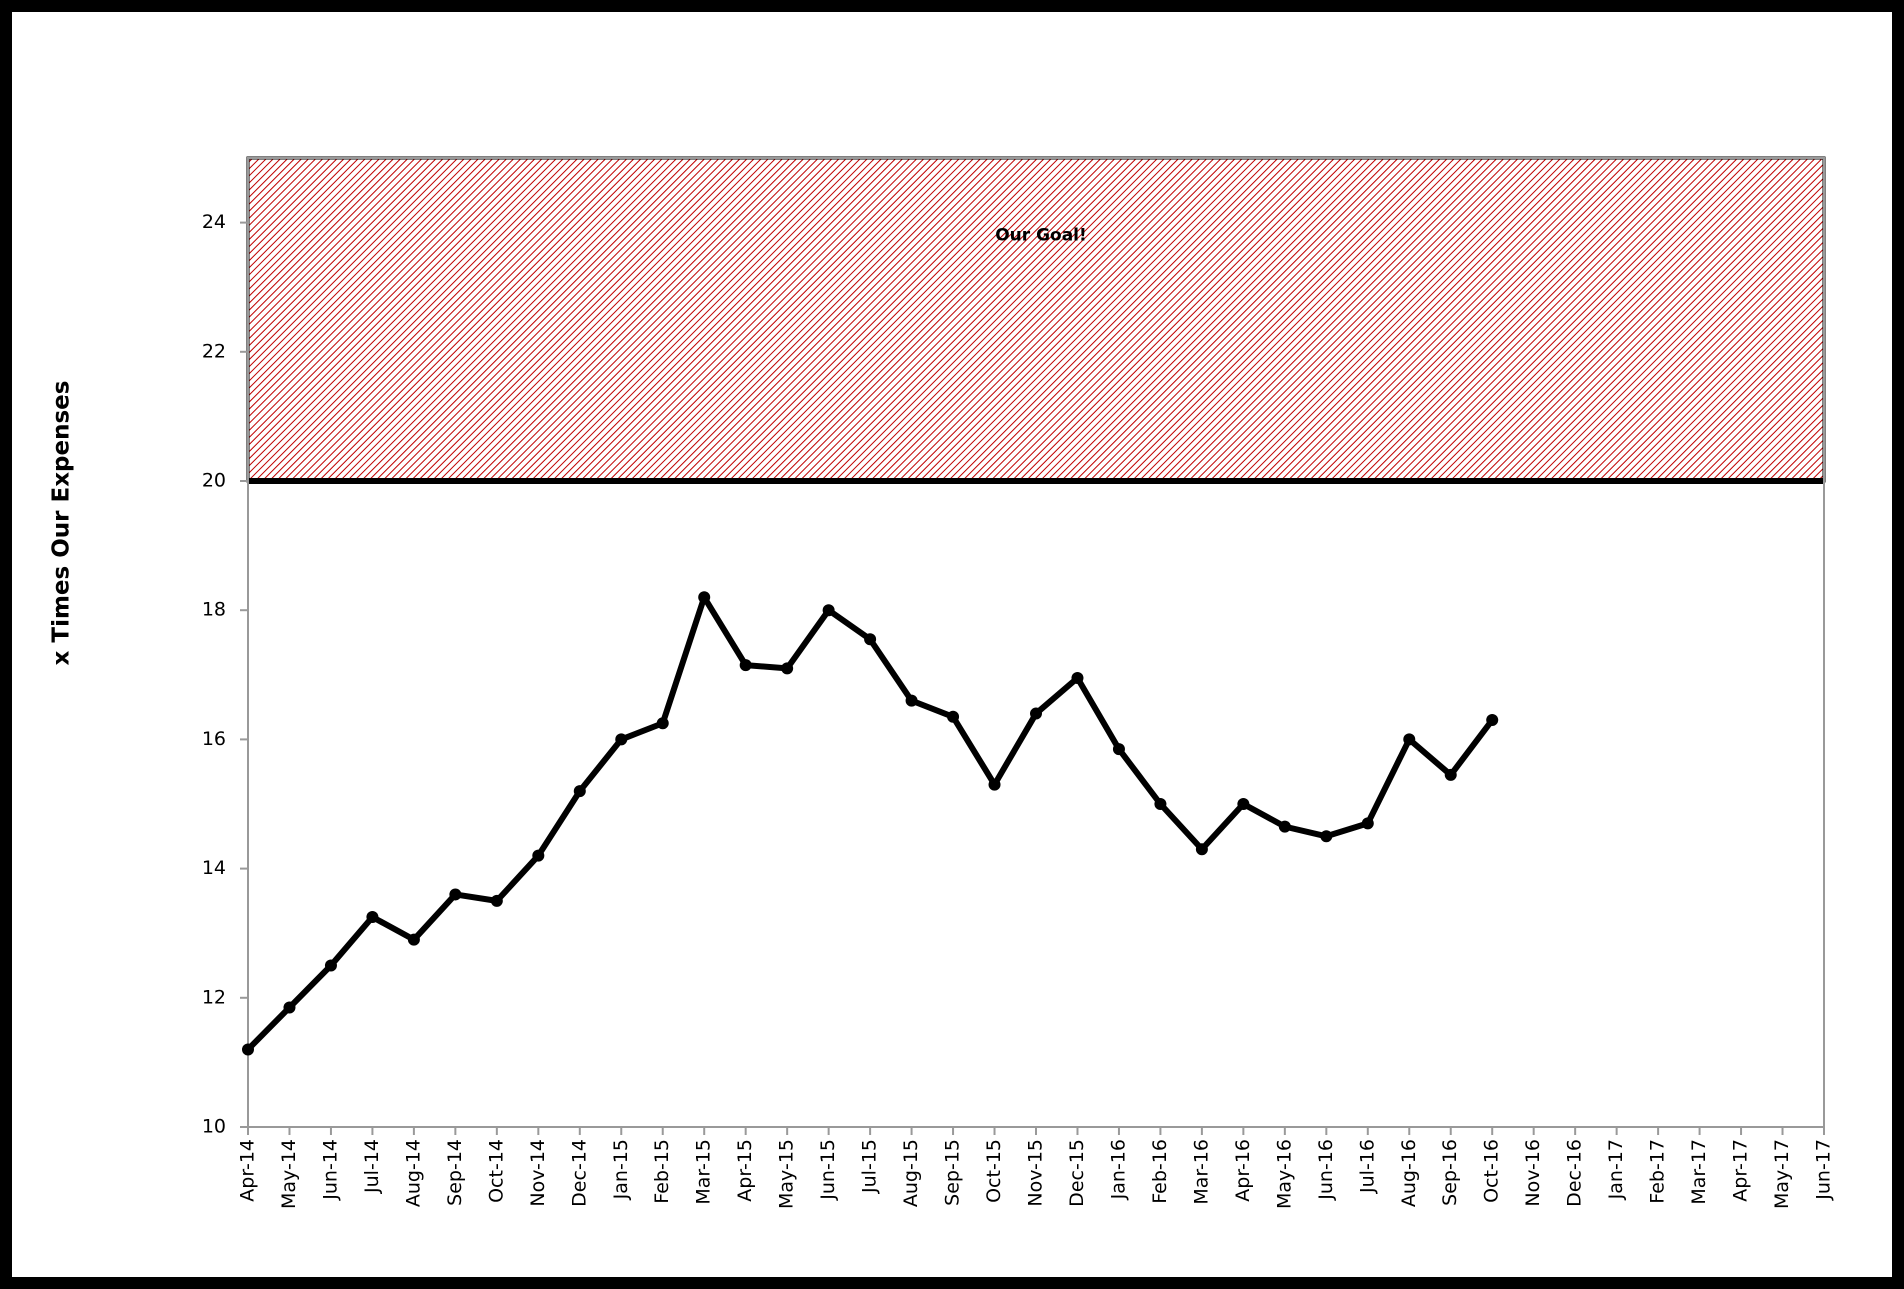 The height and width of the screenshot is (1289, 1904). Describe the element at coordinates (214, 222) in the screenshot. I see `y-tick-label: 24` at that location.